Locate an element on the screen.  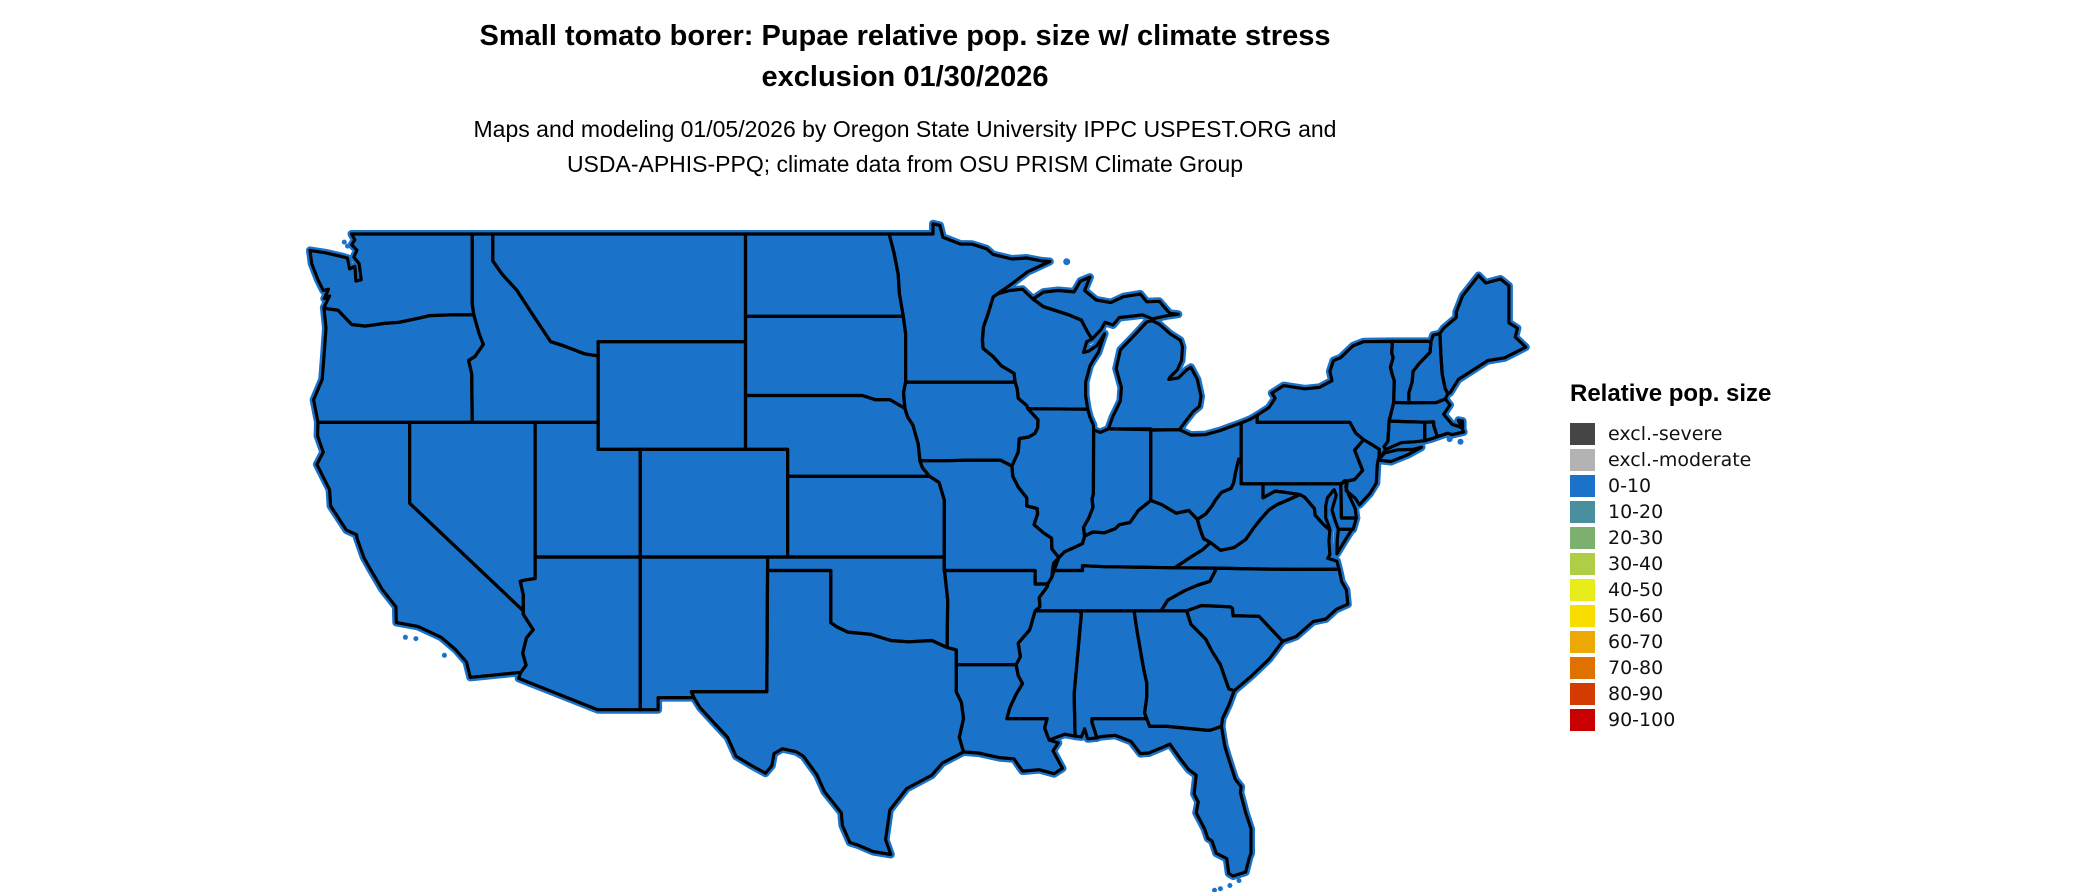
state-florida-border is located at coordinates (1171, 797).